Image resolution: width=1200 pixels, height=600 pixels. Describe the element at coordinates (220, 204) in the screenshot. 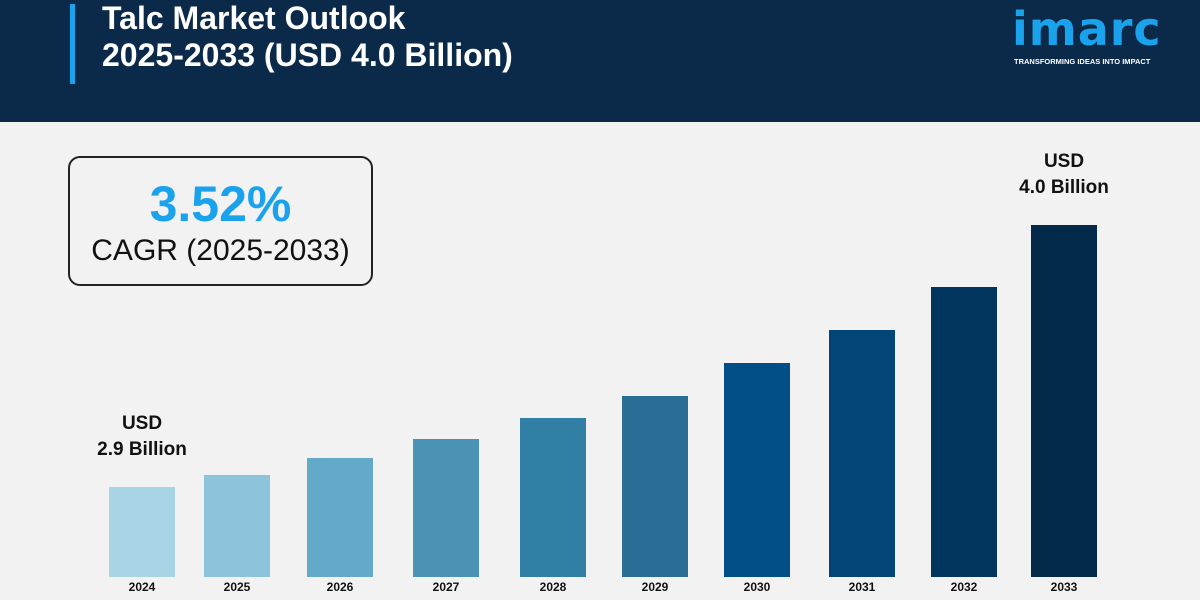

I see `cagr-value: 3.52%` at that location.